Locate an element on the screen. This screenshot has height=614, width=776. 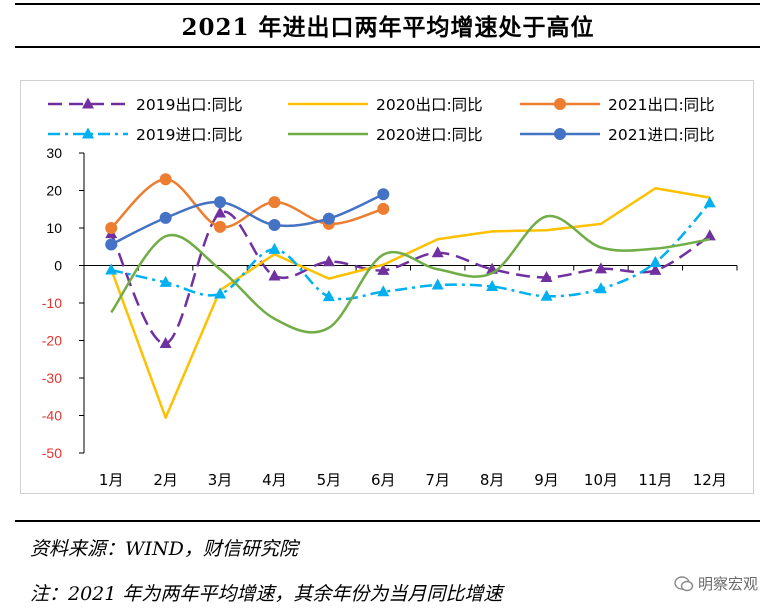
x-tick-label: 7月 is located at coordinates (437, 480).